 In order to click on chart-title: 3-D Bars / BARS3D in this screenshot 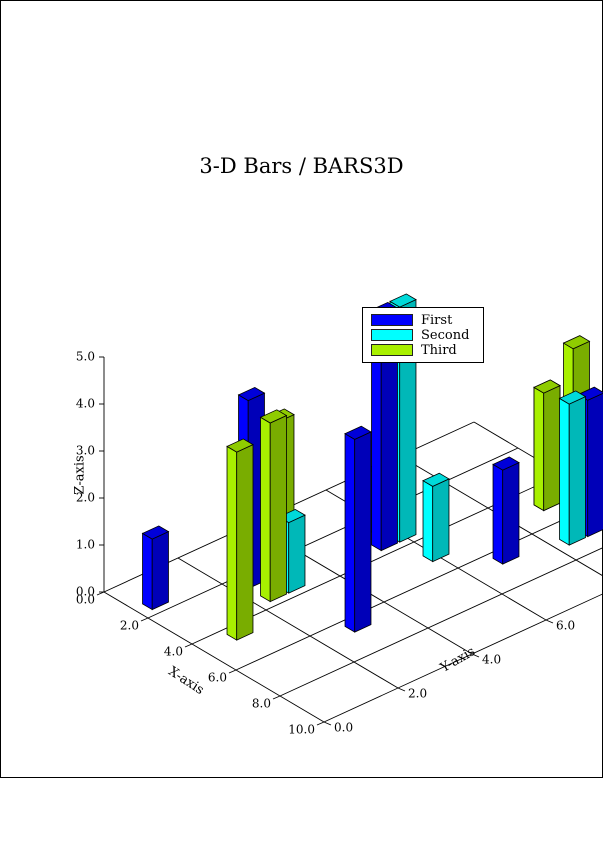, I will do `click(301, 166)`.